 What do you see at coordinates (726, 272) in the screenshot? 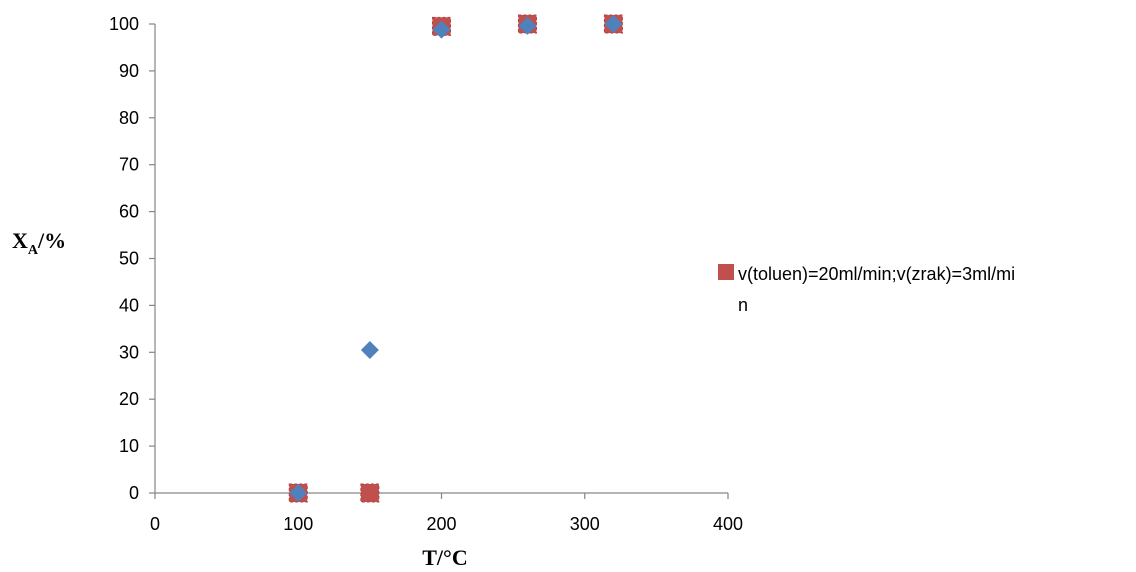
I see `legend-marker-square` at bounding box center [726, 272].